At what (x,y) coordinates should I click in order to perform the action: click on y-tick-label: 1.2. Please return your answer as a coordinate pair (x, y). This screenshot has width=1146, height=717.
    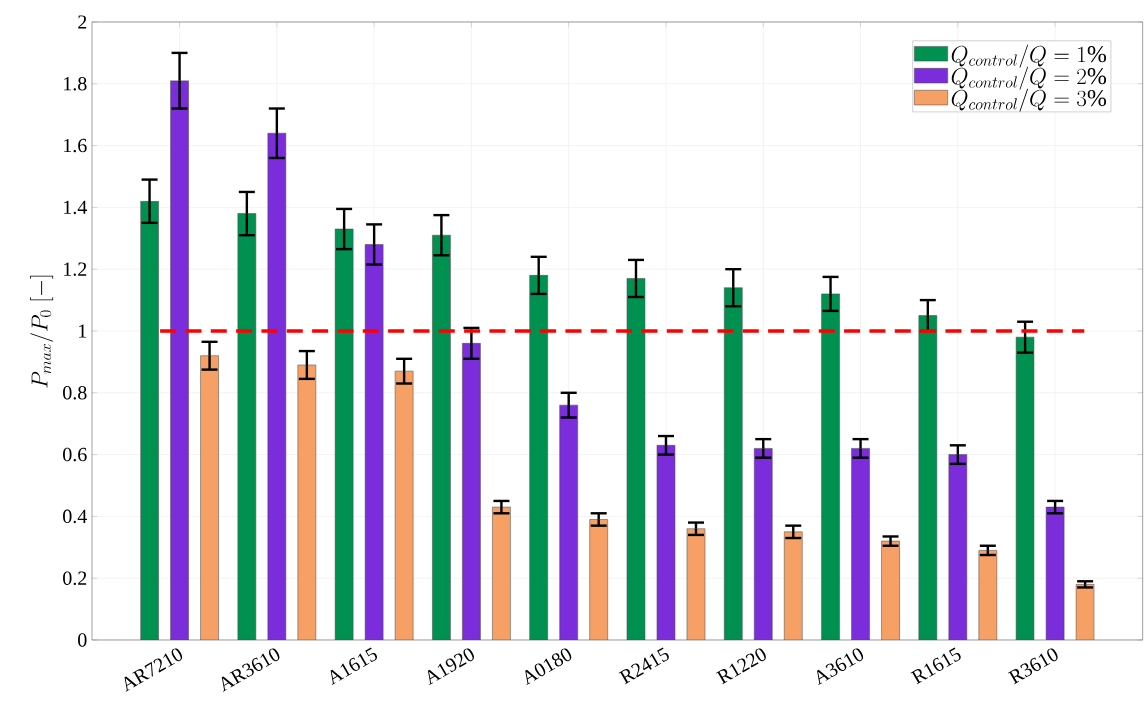
    Looking at the image, I should click on (75, 269).